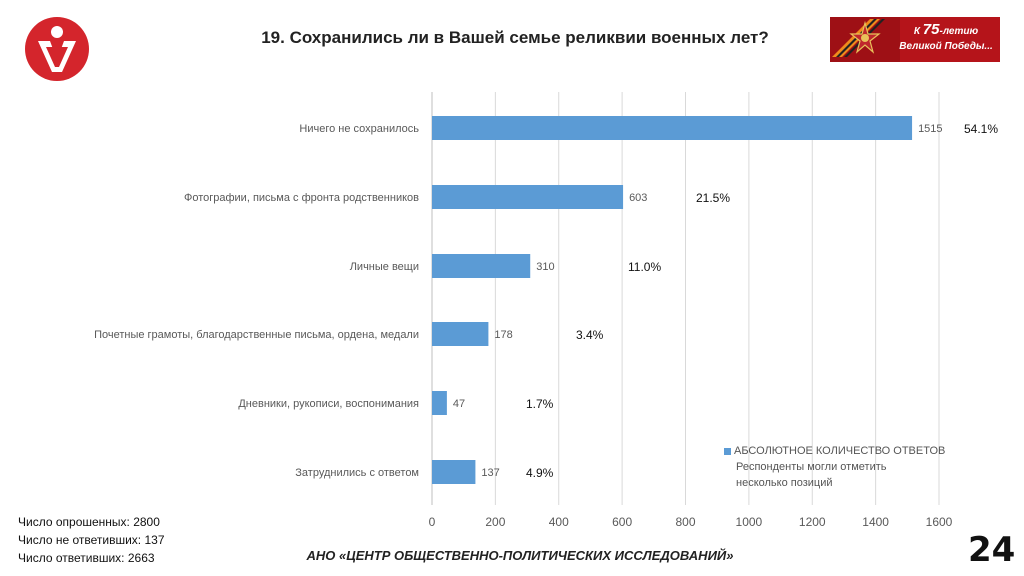  What do you see at coordinates (992, 550) in the screenshot?
I see `page-number: 24` at bounding box center [992, 550].